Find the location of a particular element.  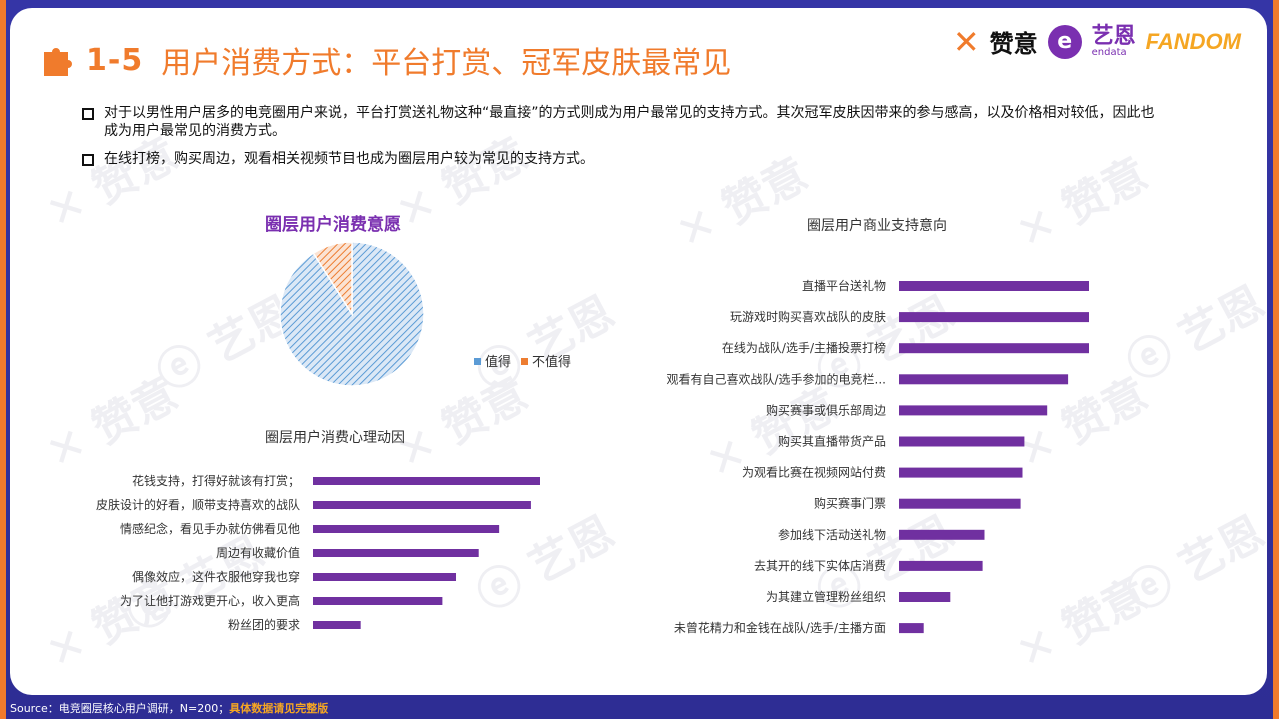

page-title: 用户消费方式：平台打赏、冠军皮肤最常见 is located at coordinates (446, 63).